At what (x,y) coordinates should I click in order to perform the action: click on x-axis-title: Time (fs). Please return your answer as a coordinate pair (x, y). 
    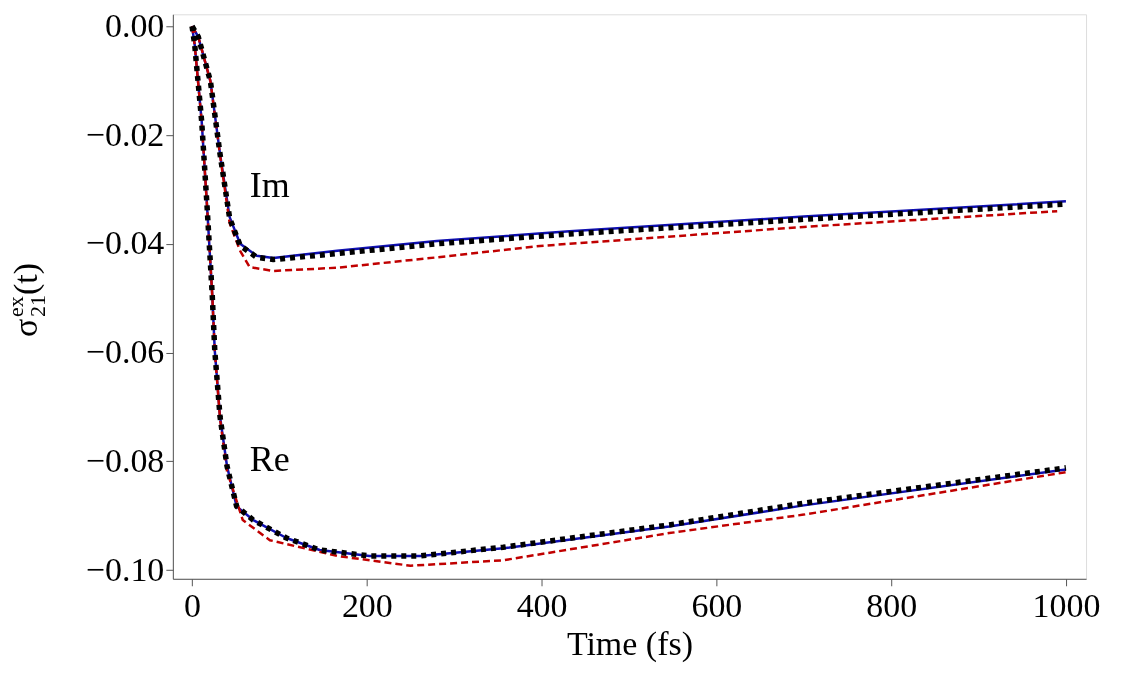
    Looking at the image, I should click on (629, 644).